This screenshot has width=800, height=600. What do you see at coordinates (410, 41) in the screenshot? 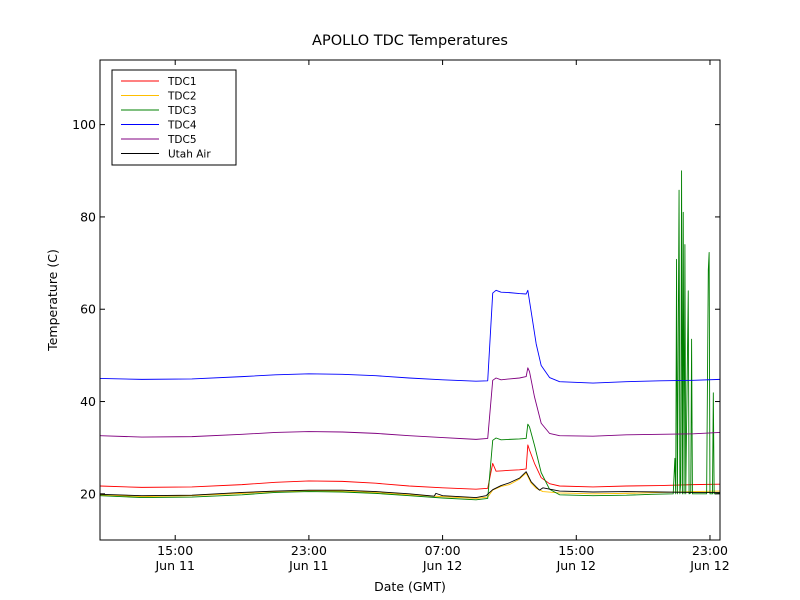
I see `chart-title: APOLLO TDC Temperatures` at bounding box center [410, 41].